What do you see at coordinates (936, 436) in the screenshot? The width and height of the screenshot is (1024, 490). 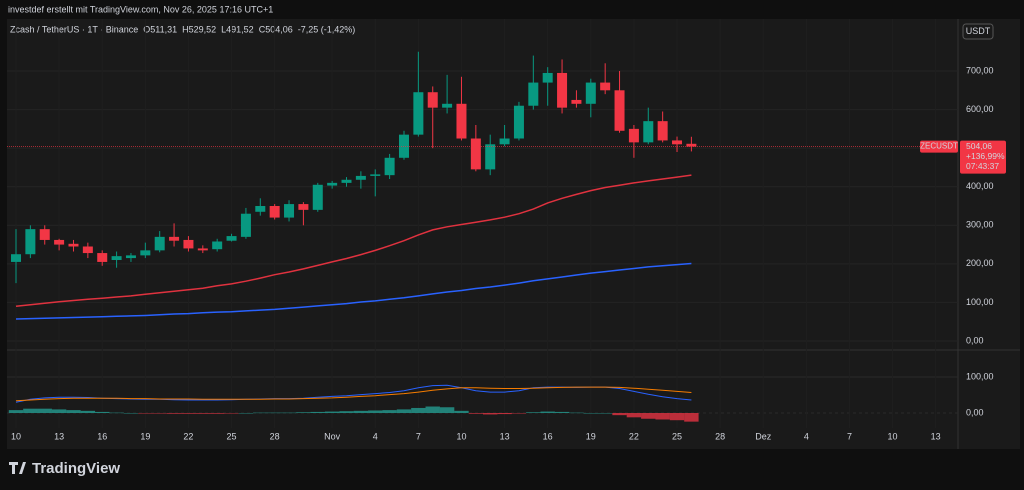 I see `x-tick-label: 13` at bounding box center [936, 436].